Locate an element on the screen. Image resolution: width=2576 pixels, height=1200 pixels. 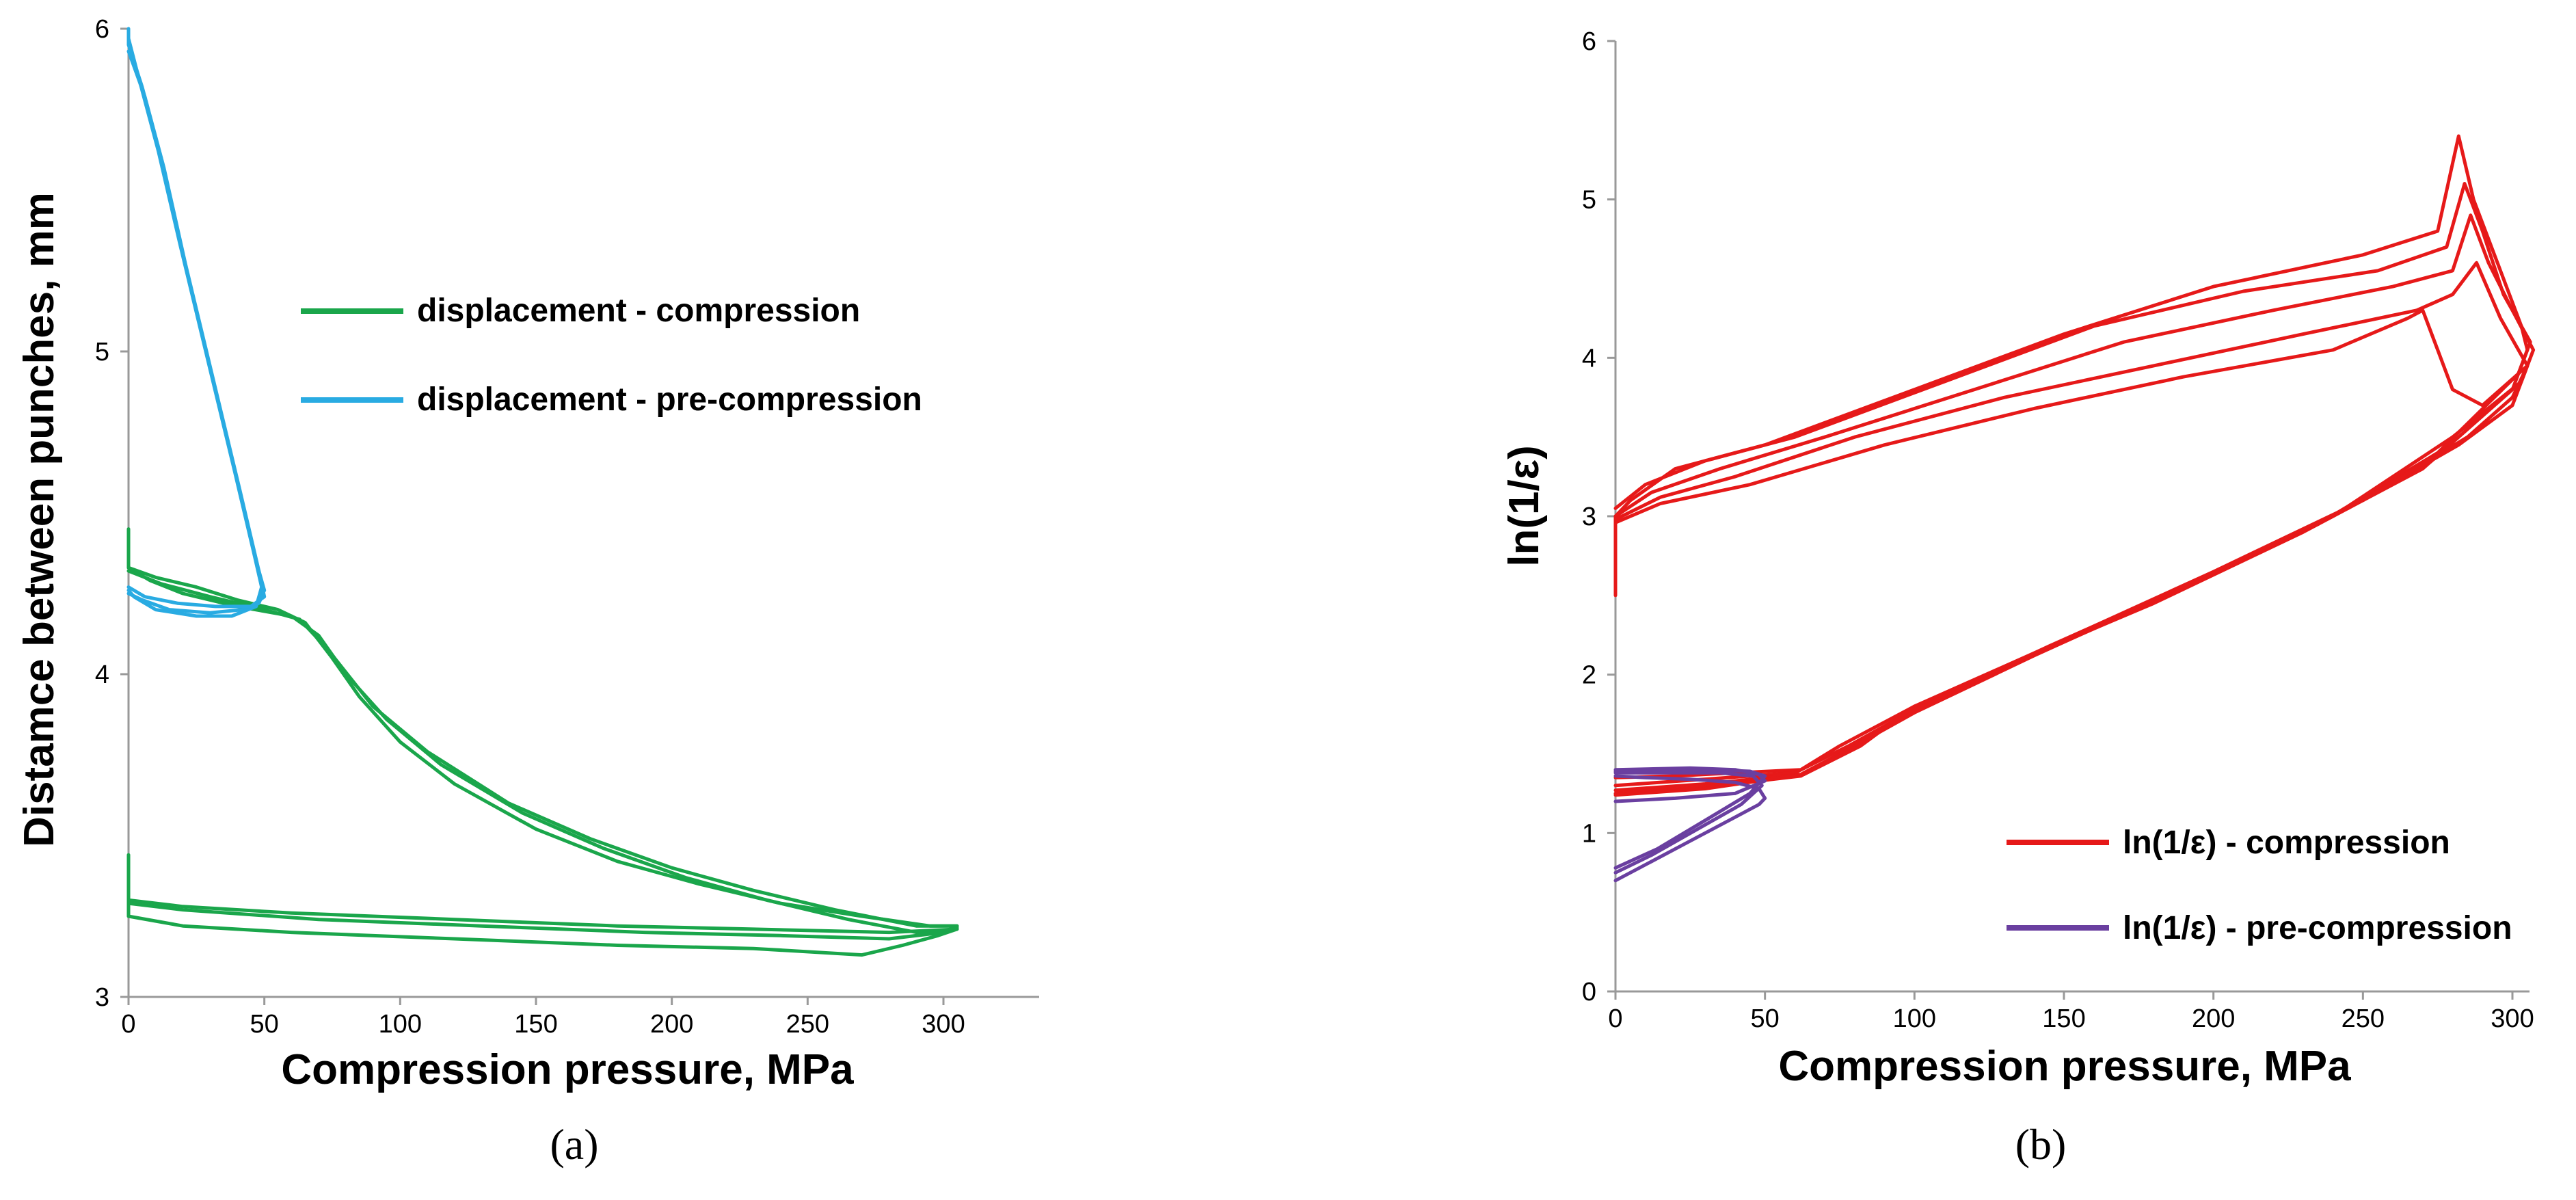
legend-label-compression: displacement - compression is located at coordinates (638, 311).